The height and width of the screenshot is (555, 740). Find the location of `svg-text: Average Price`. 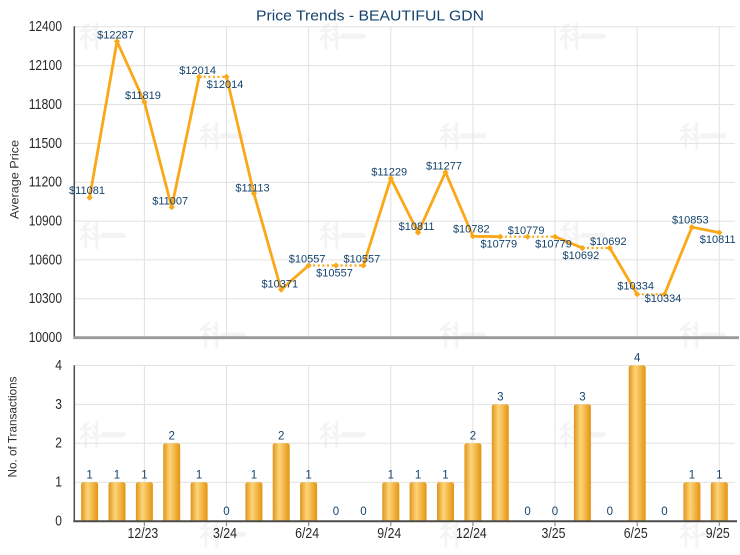

svg-text: Average Price is located at coordinates (15, 179).